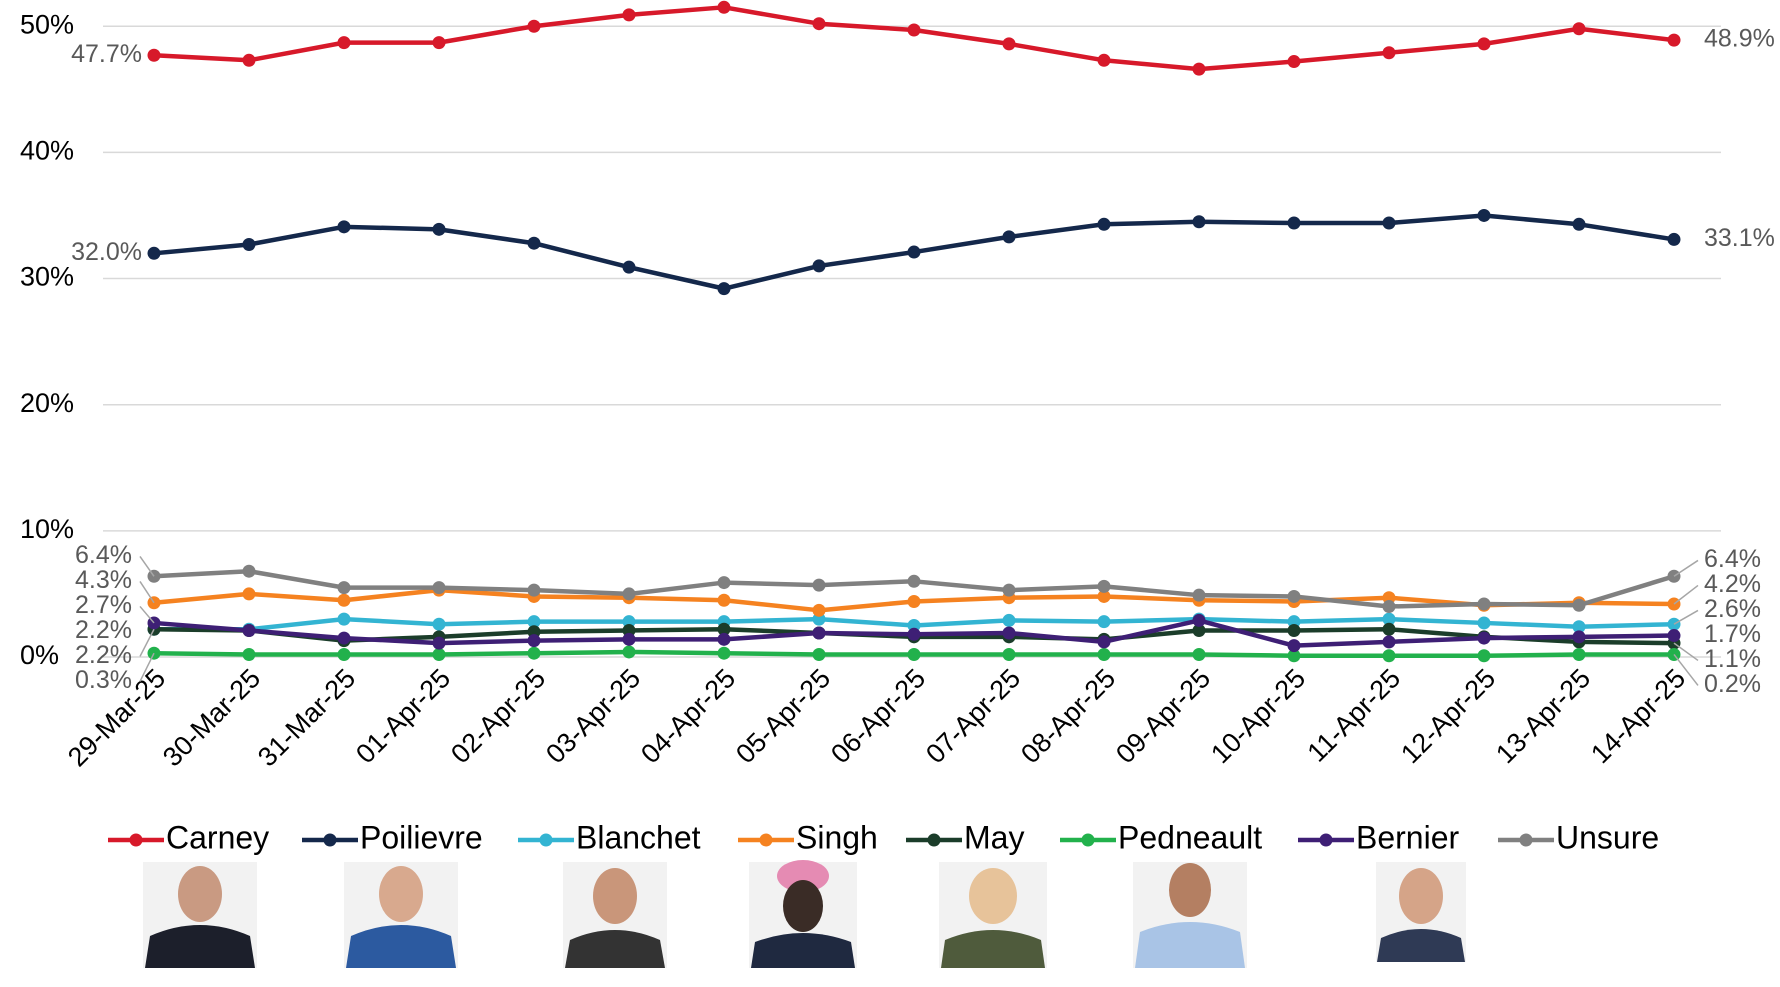 This screenshot has width=1780, height=987. What do you see at coordinates (804, 914) in the screenshot?
I see `candidate-photos` at bounding box center [804, 914].